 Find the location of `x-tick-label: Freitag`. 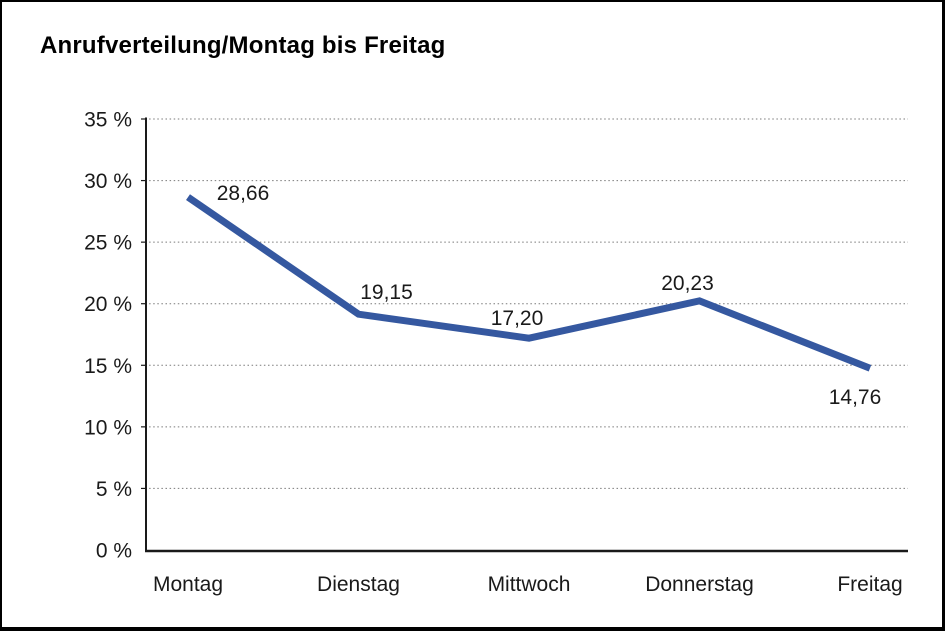

x-tick-label: Freitag is located at coordinates (869, 584).